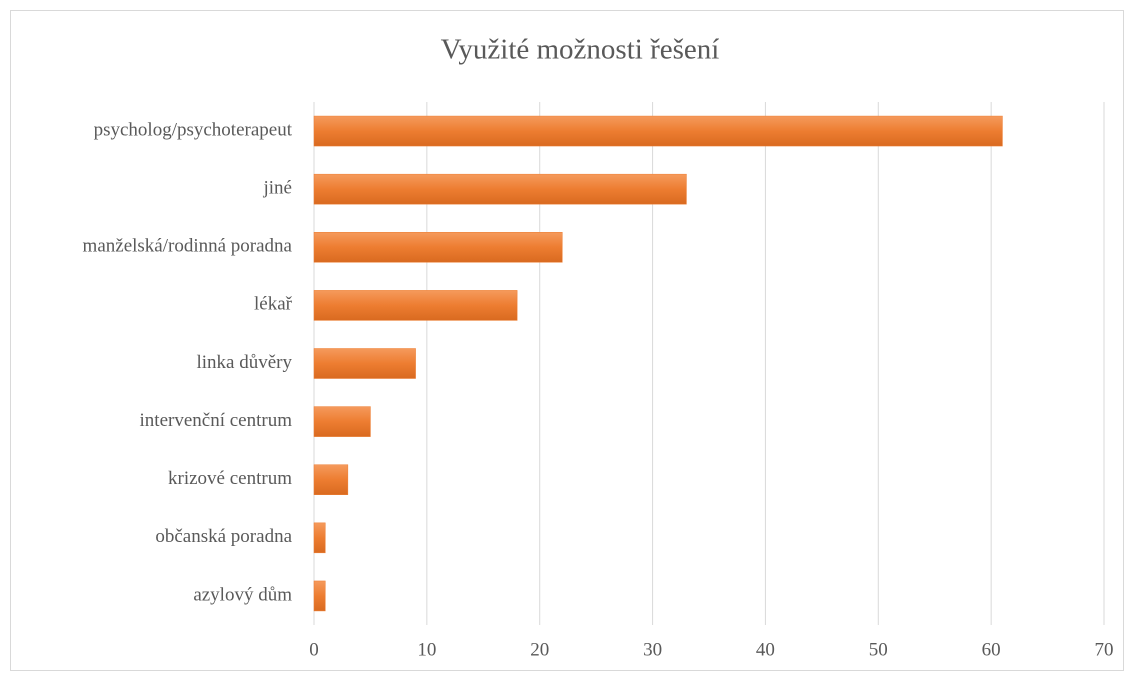  What do you see at coordinates (765, 649) in the screenshot?
I see `x-tick-label: 40` at bounding box center [765, 649].